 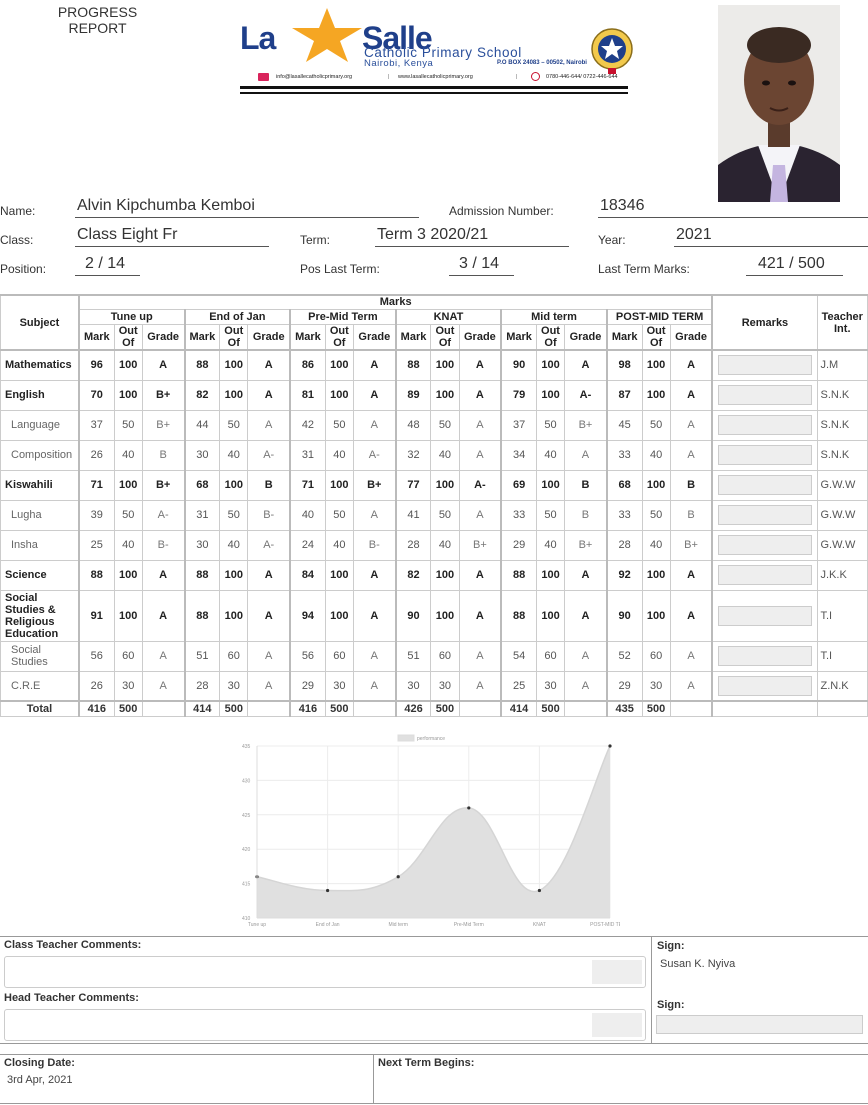 What do you see at coordinates (71, 998) in the screenshot?
I see `head-teacher-comments-label: Head Teacher Comments:` at bounding box center [71, 998].